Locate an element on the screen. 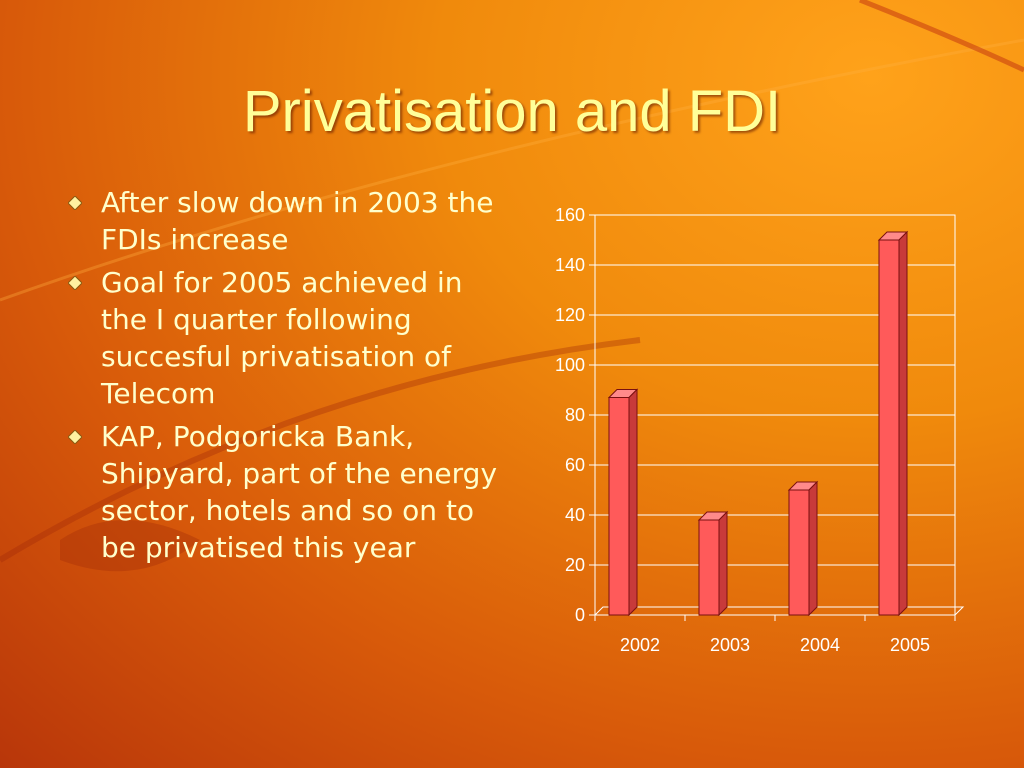 The width and height of the screenshot is (1024, 768). x-tick-label: 2005 is located at coordinates (910, 645).